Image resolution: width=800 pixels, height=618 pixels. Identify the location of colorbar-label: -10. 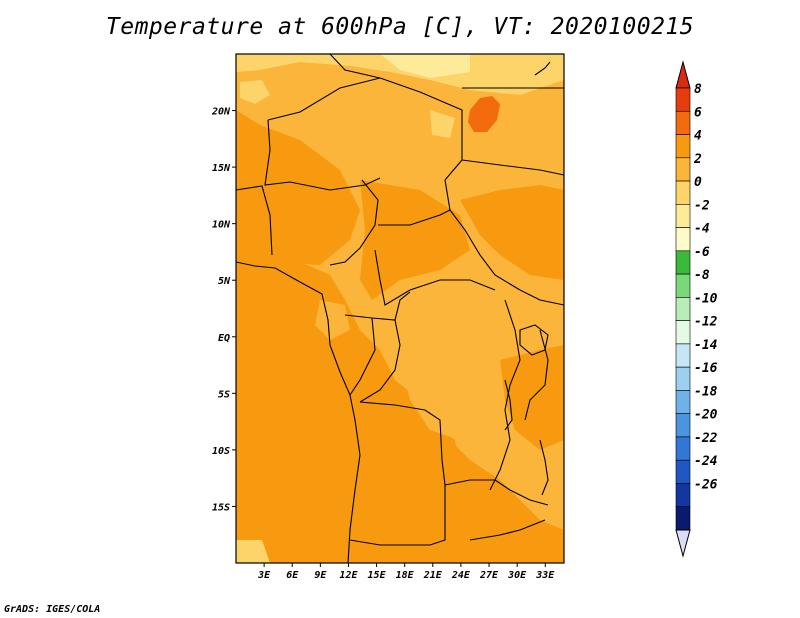
(706, 298).